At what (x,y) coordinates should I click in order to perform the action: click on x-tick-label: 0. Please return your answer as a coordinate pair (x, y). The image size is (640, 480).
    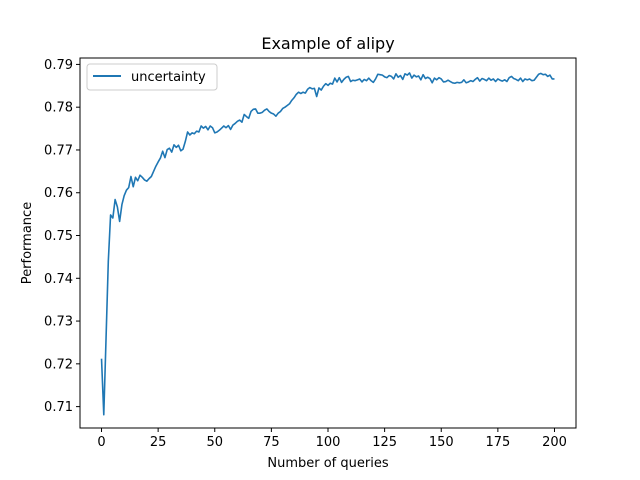
    Looking at the image, I should click on (101, 442).